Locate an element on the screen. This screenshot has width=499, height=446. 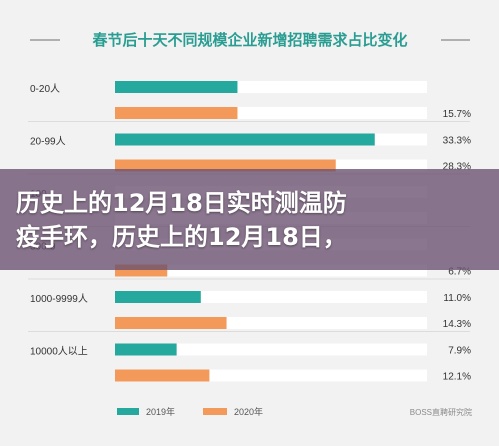
data-label: 33.3% is located at coordinates (457, 141).